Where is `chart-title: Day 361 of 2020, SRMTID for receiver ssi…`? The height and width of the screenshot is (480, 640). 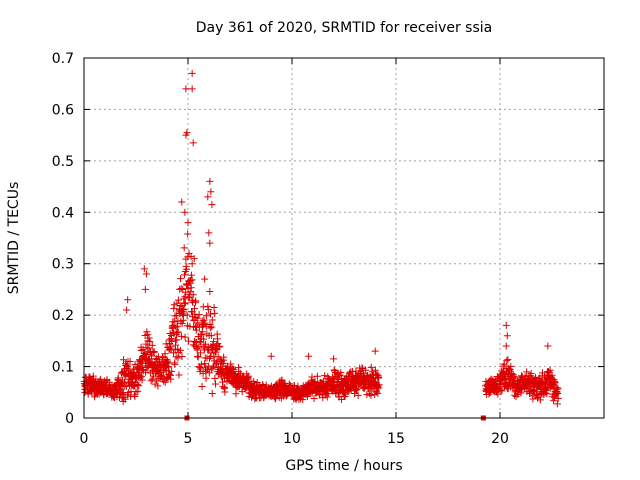 chart-title: Day 361 of 2020, SRMTID for receiver ssi… is located at coordinates (344, 28).